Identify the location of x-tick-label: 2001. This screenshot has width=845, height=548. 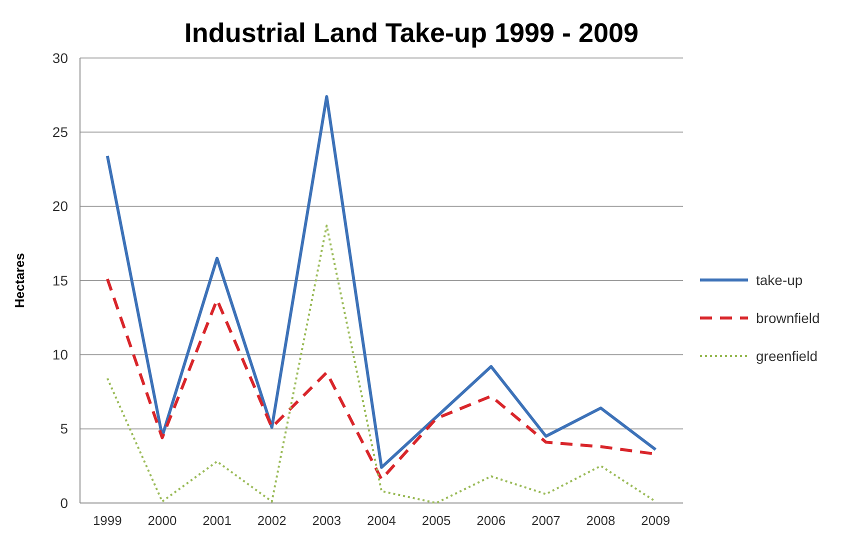
(217, 520).